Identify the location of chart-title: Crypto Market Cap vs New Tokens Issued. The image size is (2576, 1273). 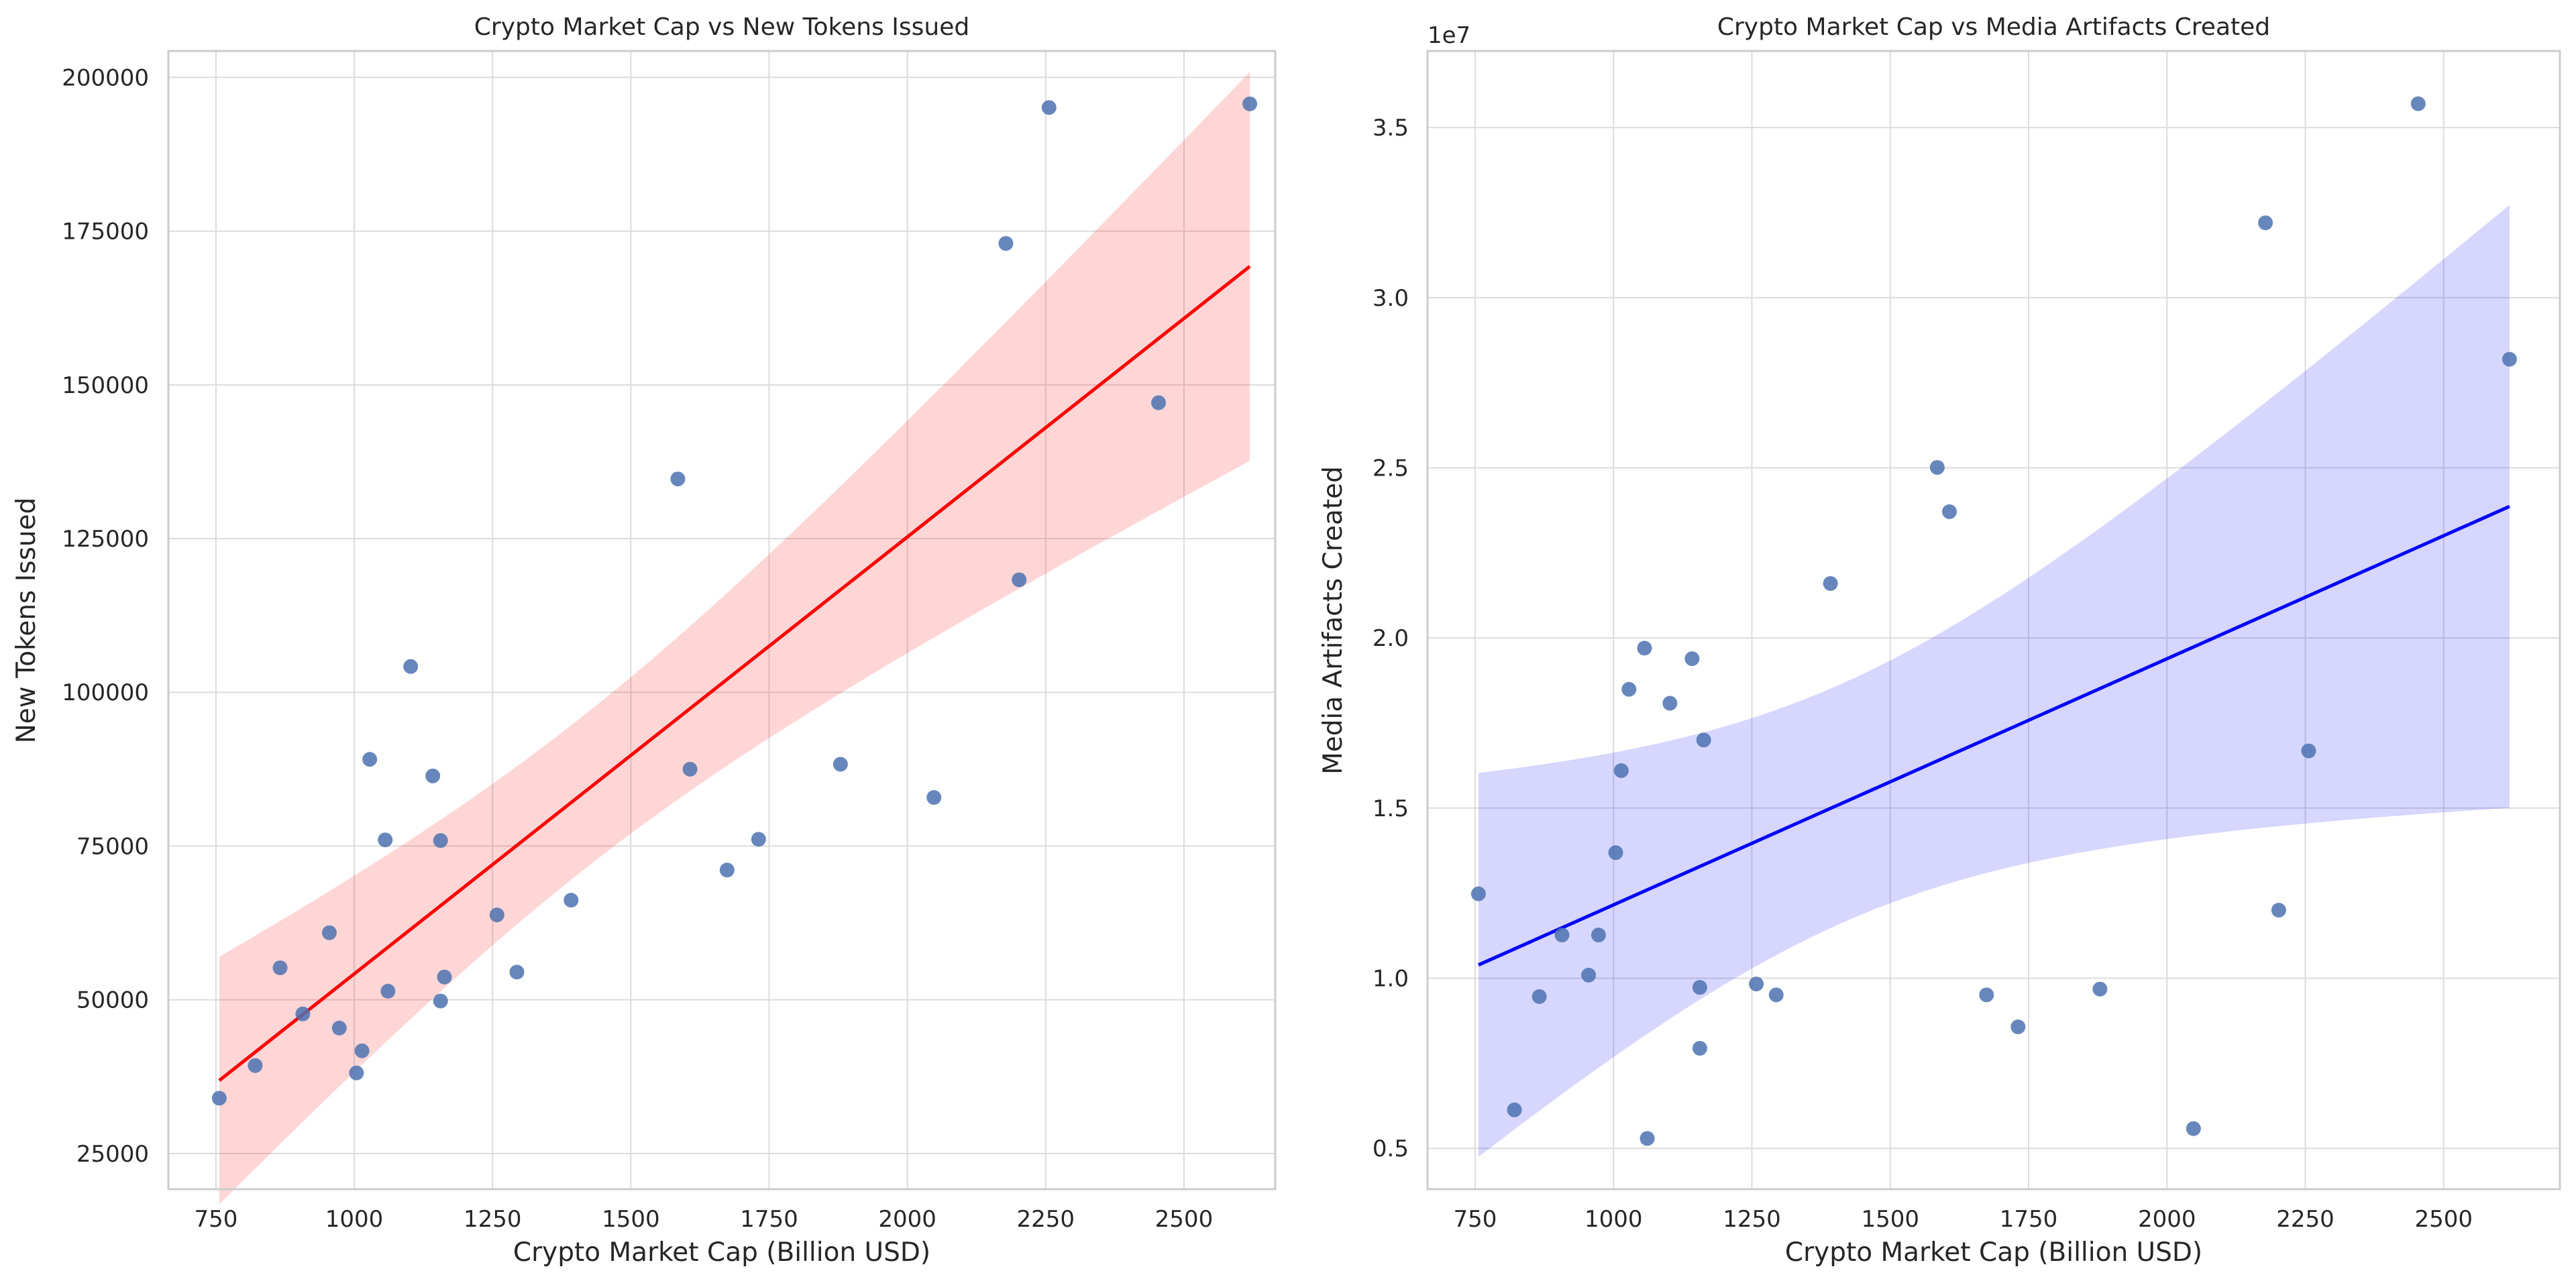
(721, 27).